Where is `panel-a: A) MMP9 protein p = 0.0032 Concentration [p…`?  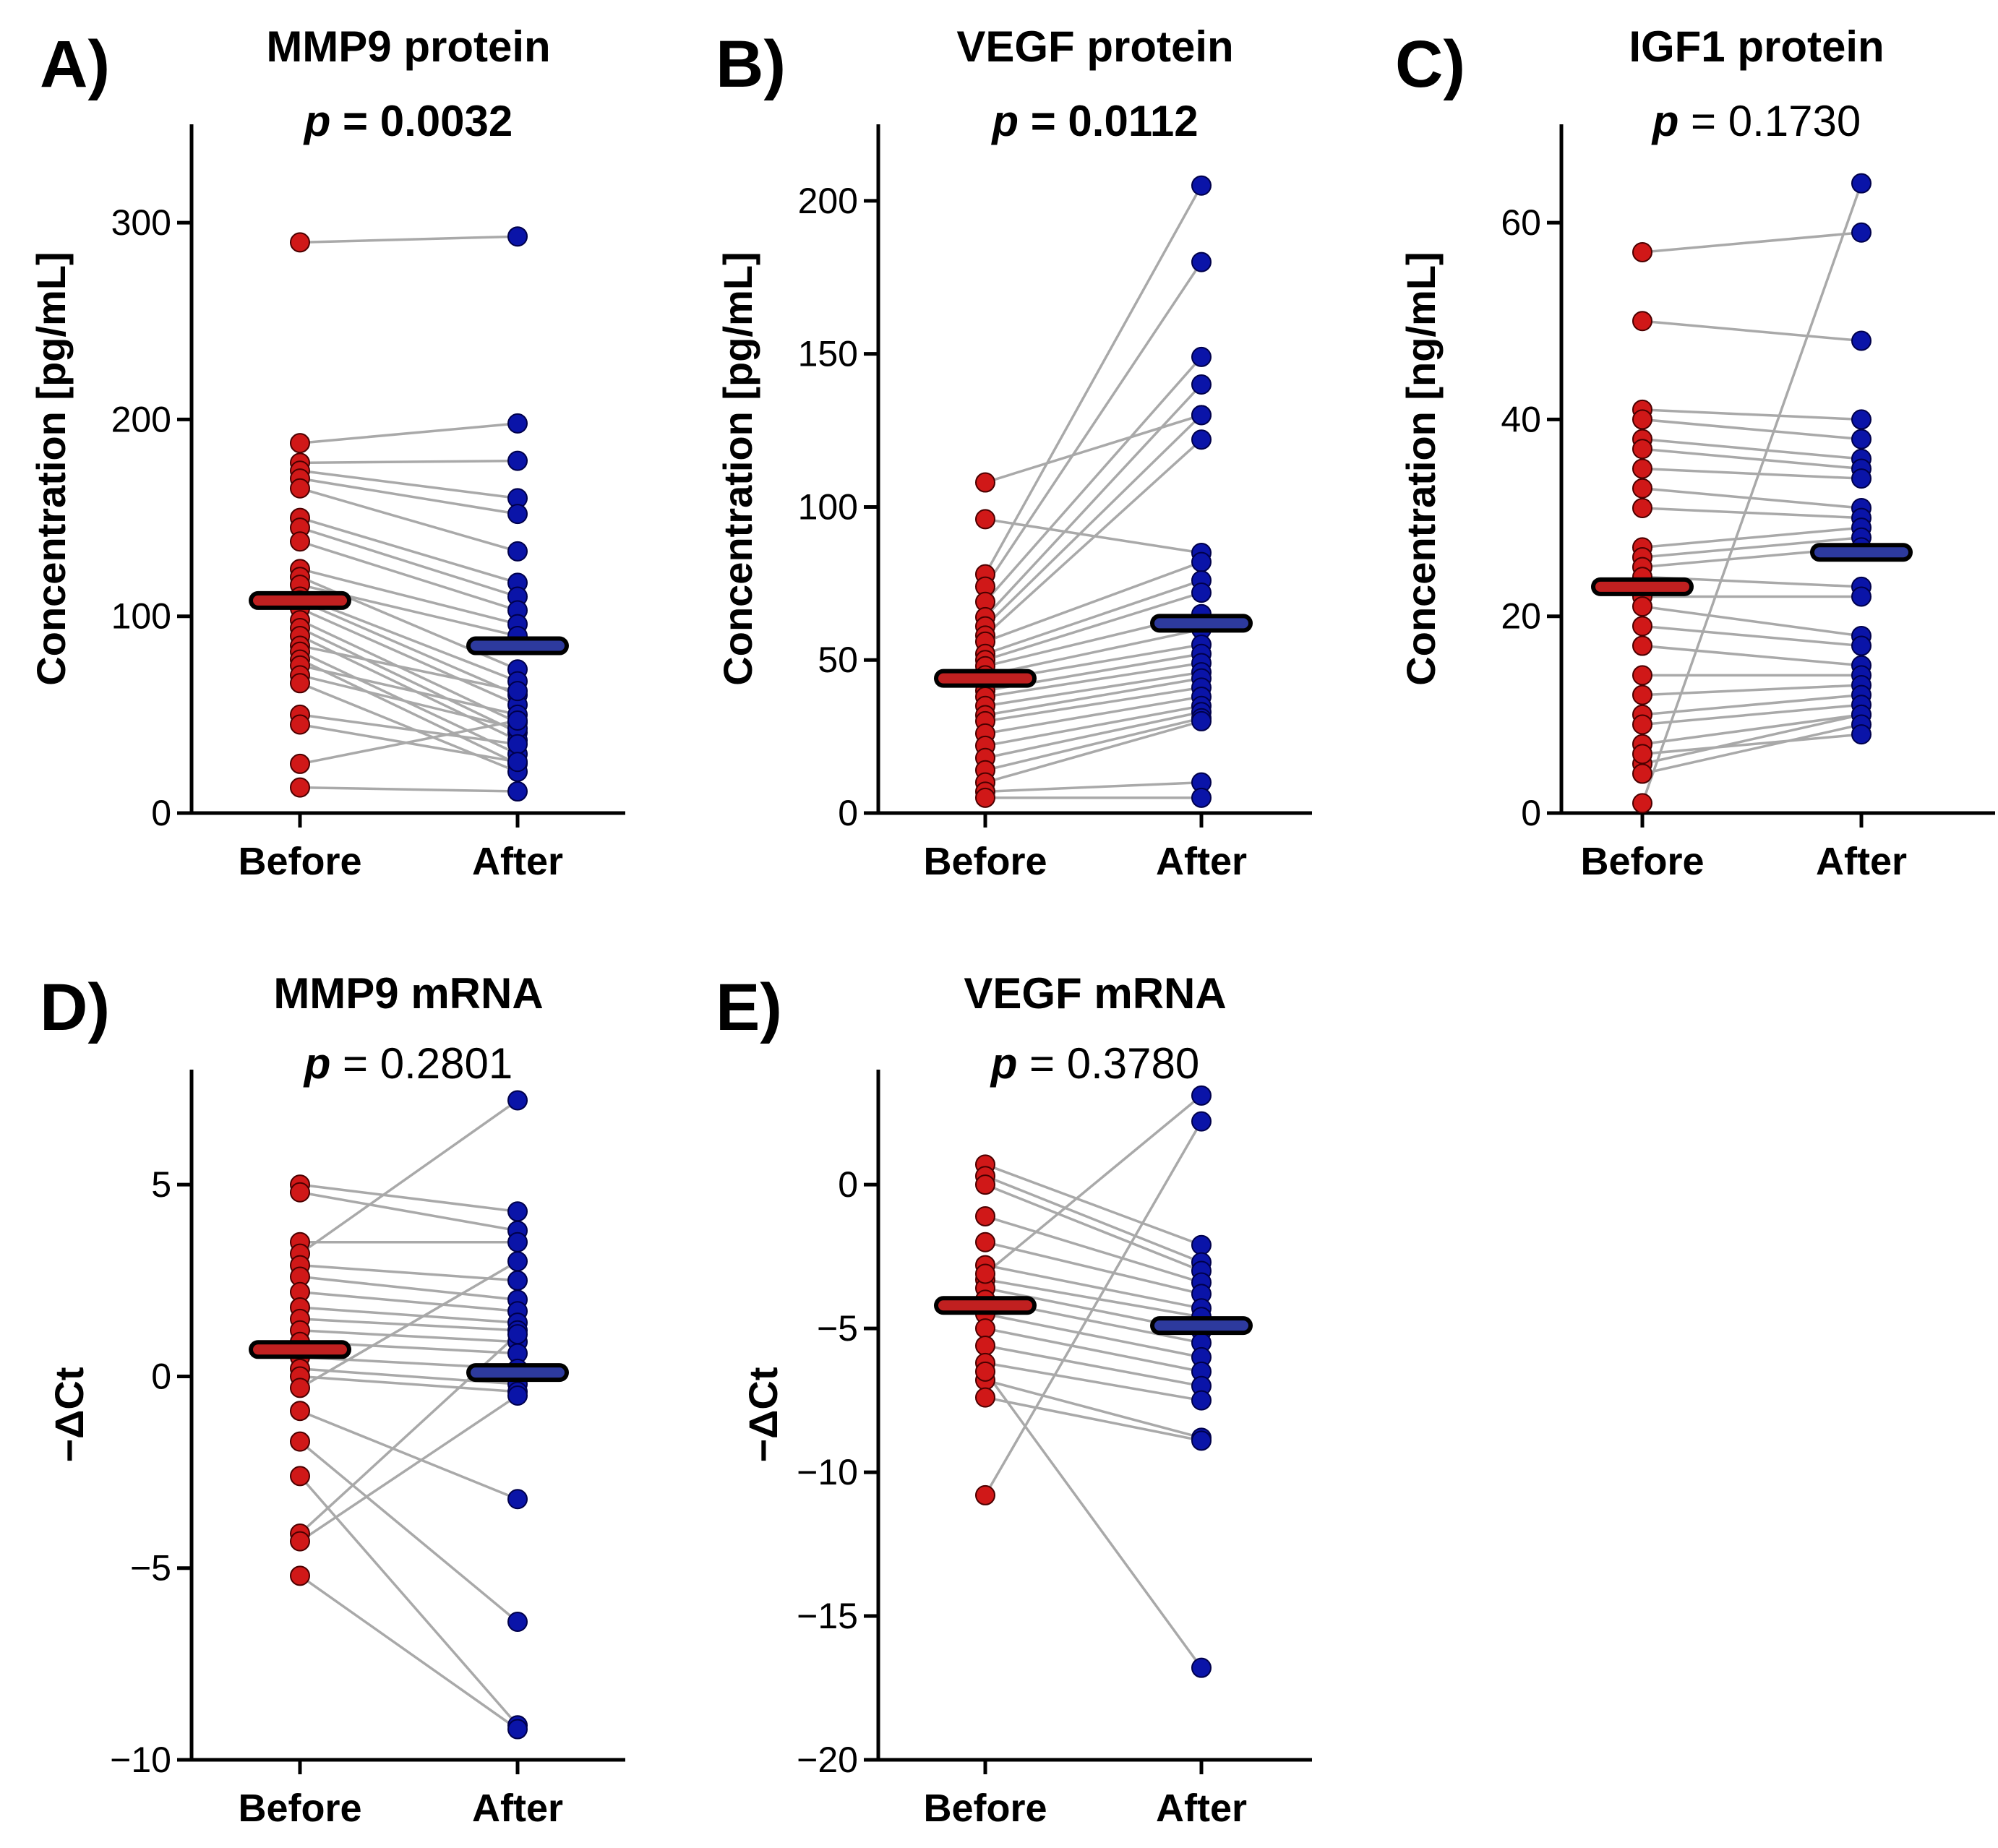 panel-a: A) MMP9 protein p = 0.0032 Concentration [p… is located at coordinates (326, 452).